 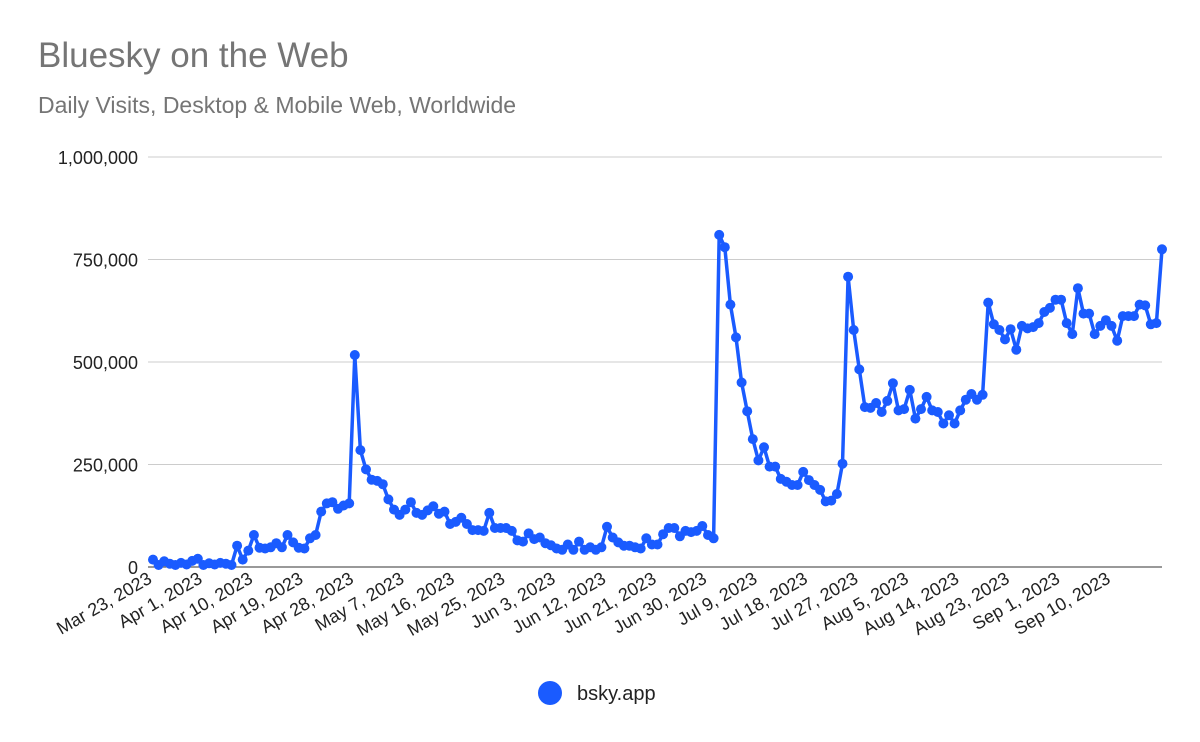 I want to click on legend-label: bsky.app, so click(x=616, y=694).